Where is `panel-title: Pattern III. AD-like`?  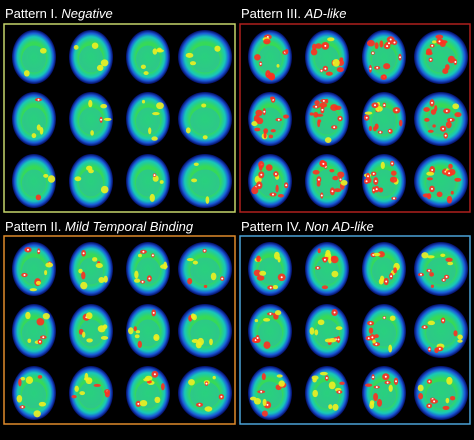
panel-title: Pattern III. AD-like is located at coordinates (294, 13).